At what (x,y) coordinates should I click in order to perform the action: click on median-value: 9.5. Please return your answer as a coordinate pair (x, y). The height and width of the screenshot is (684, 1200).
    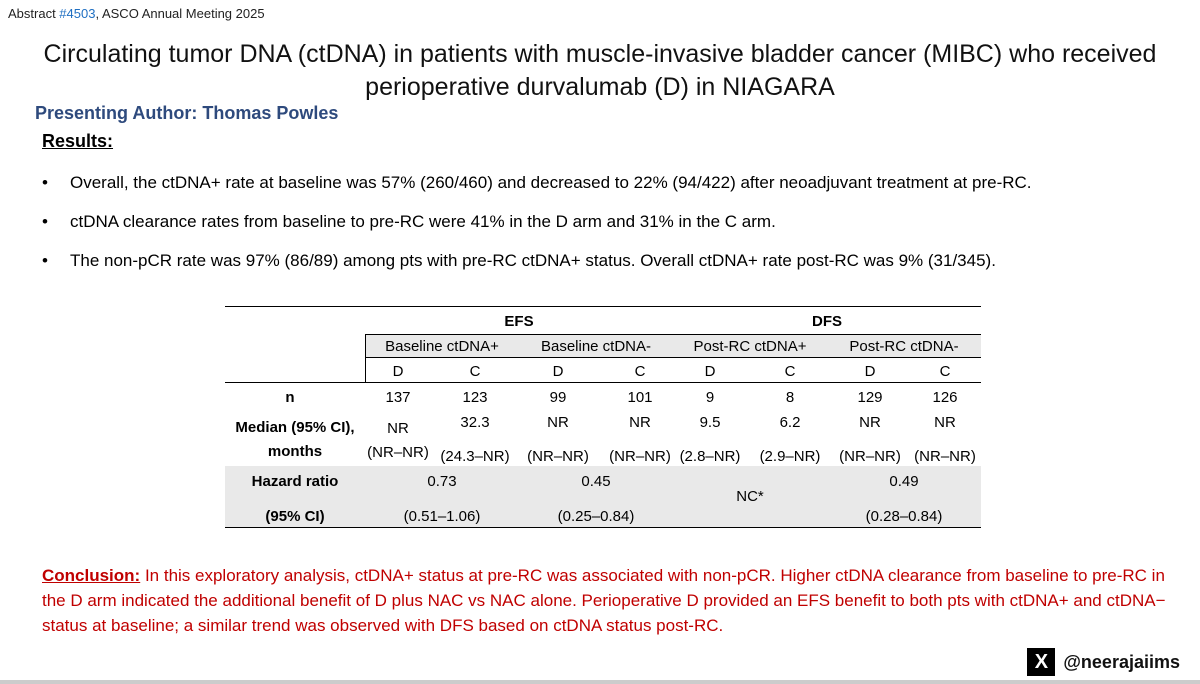
    Looking at the image, I should click on (710, 422).